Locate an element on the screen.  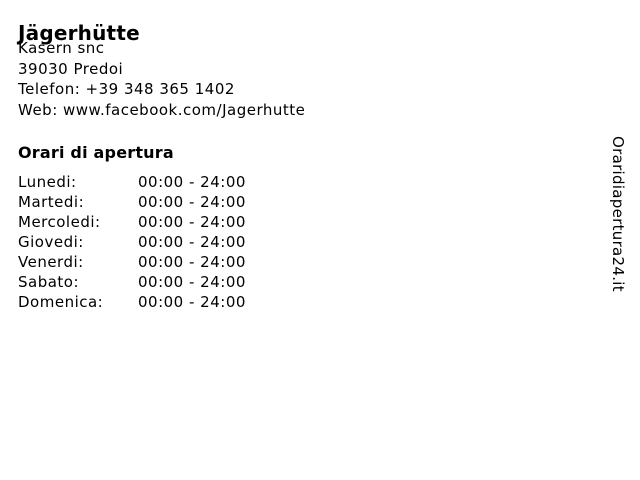
day-label: Mercoledi: is located at coordinates (59, 222).